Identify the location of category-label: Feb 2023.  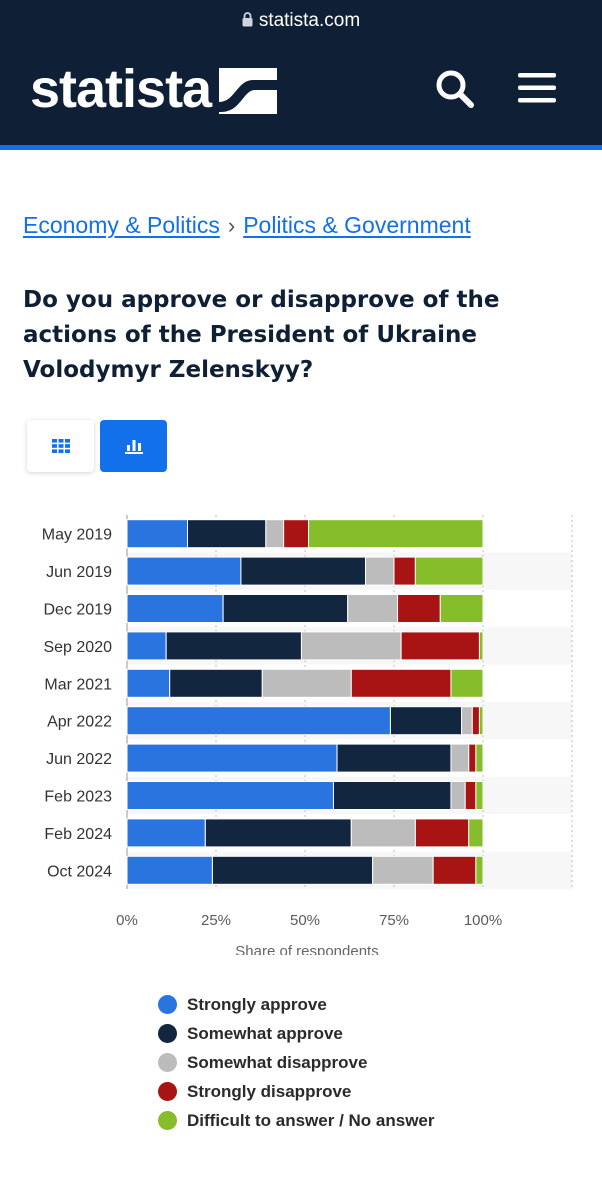
(78, 797).